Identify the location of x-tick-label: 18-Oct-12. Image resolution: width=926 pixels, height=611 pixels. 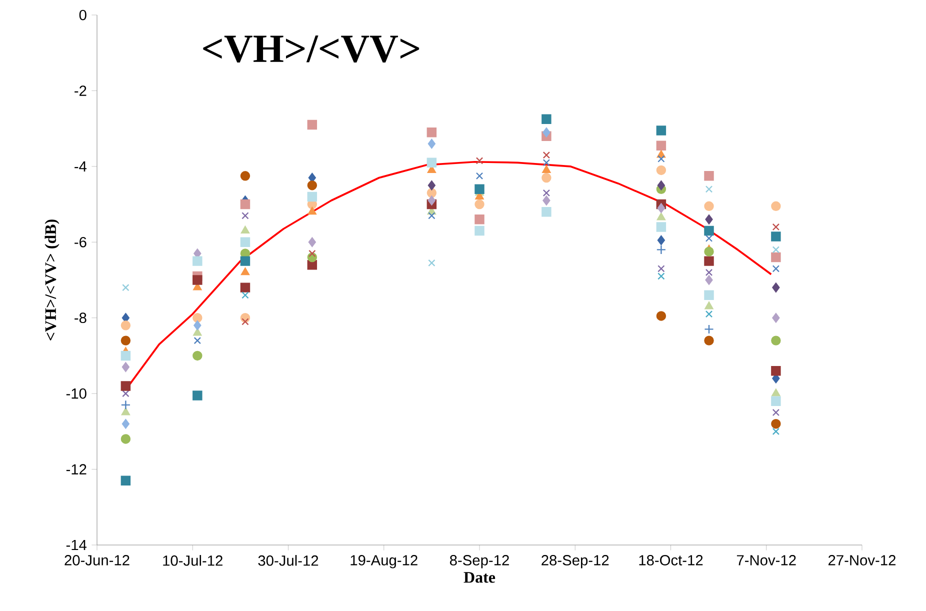
(671, 560).